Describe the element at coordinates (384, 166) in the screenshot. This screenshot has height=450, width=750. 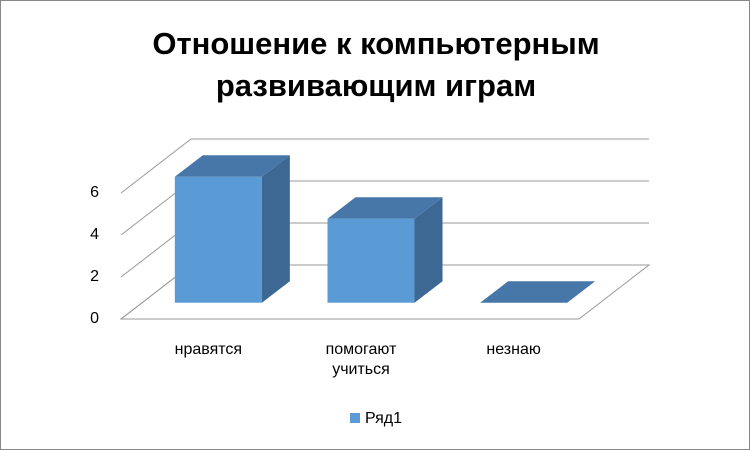
I see `grid-line` at that location.